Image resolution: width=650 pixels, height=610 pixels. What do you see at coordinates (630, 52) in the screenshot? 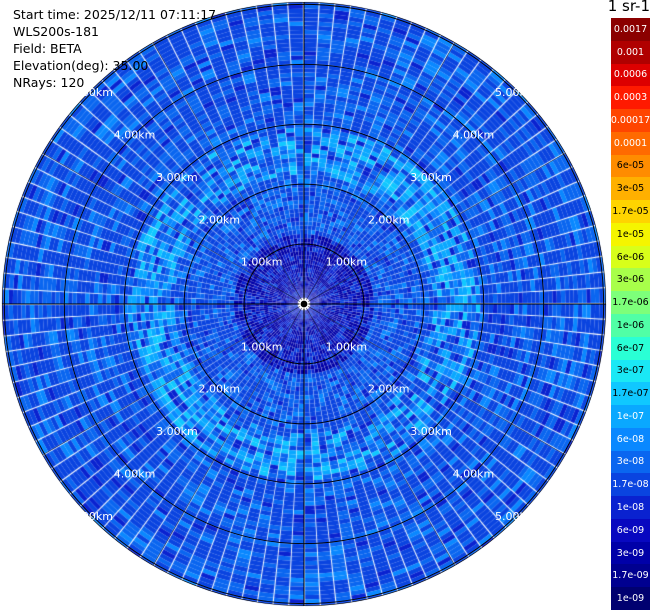
I see `colorbar-tick-label: 0.001` at bounding box center [630, 52].